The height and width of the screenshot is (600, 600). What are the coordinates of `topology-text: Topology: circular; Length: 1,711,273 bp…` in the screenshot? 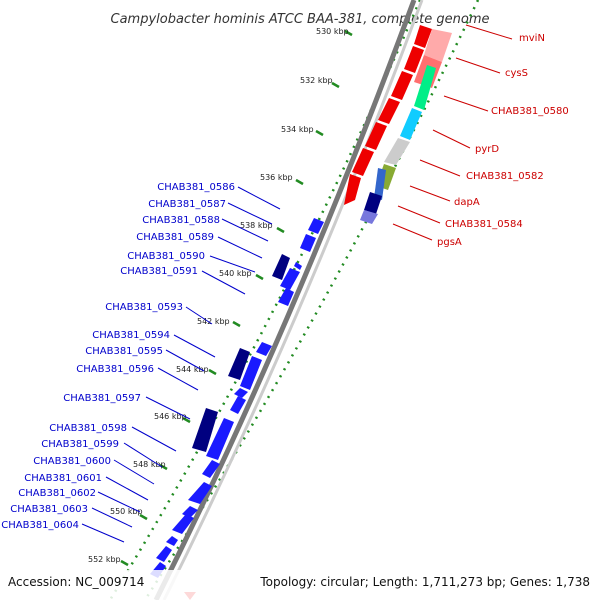 It's located at (424, 582).